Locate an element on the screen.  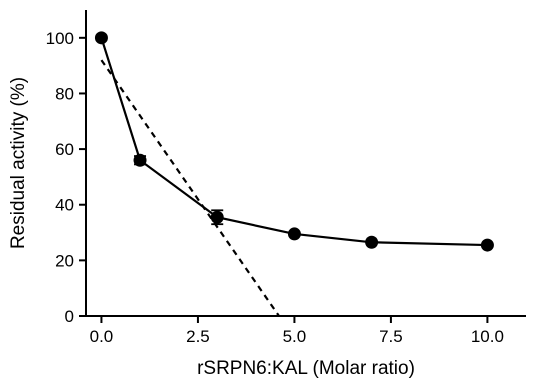
y-tick-label: 0 is located at coordinates (69, 316).